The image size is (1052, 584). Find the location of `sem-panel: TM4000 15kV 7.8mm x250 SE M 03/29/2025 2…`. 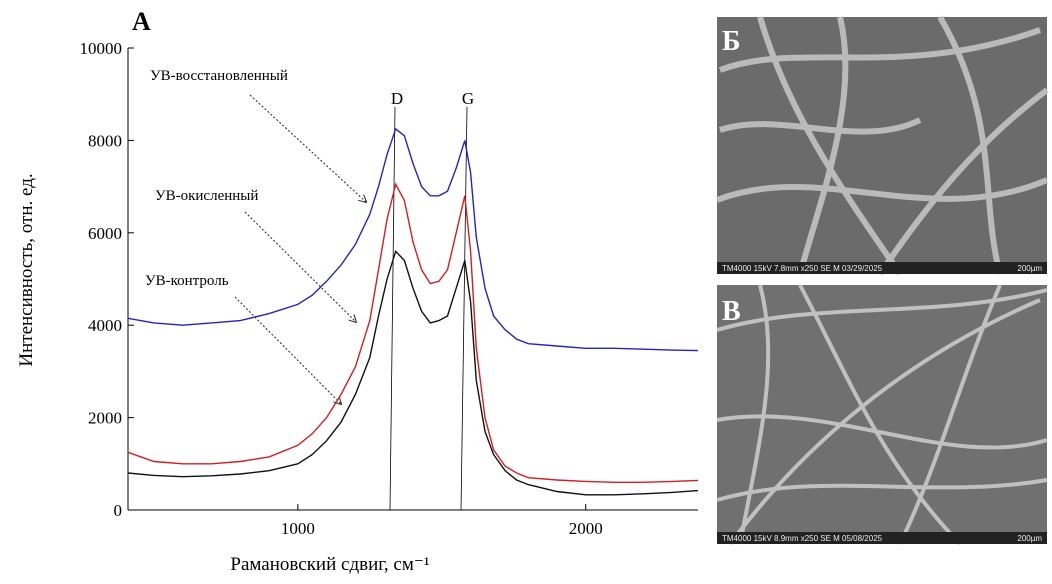

sem-panel: TM4000 15kV 7.8mm x250 SE M 03/29/2025 2… is located at coordinates (882, 145).